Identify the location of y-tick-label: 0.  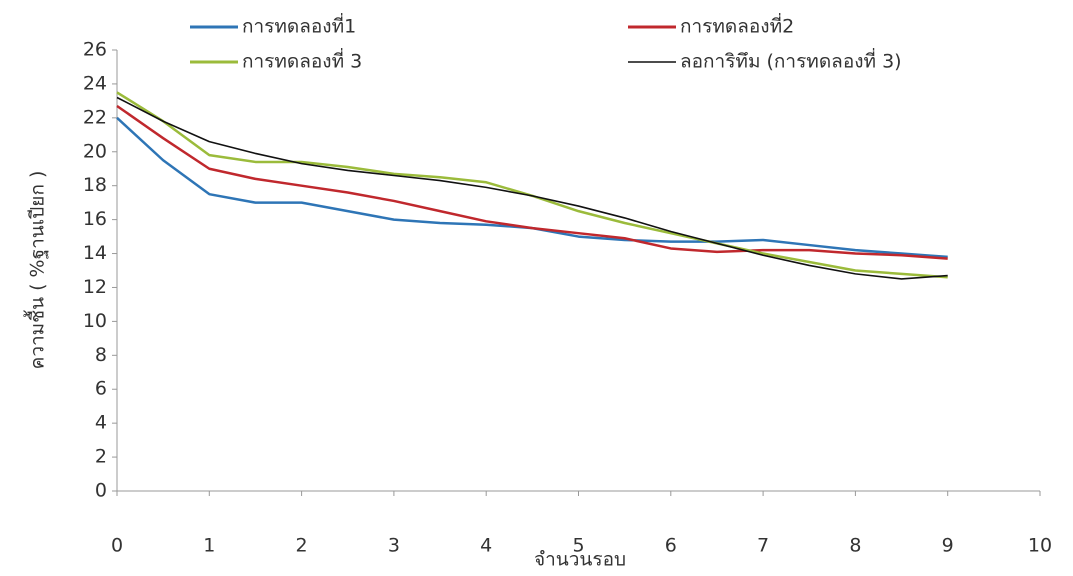
(101, 491).